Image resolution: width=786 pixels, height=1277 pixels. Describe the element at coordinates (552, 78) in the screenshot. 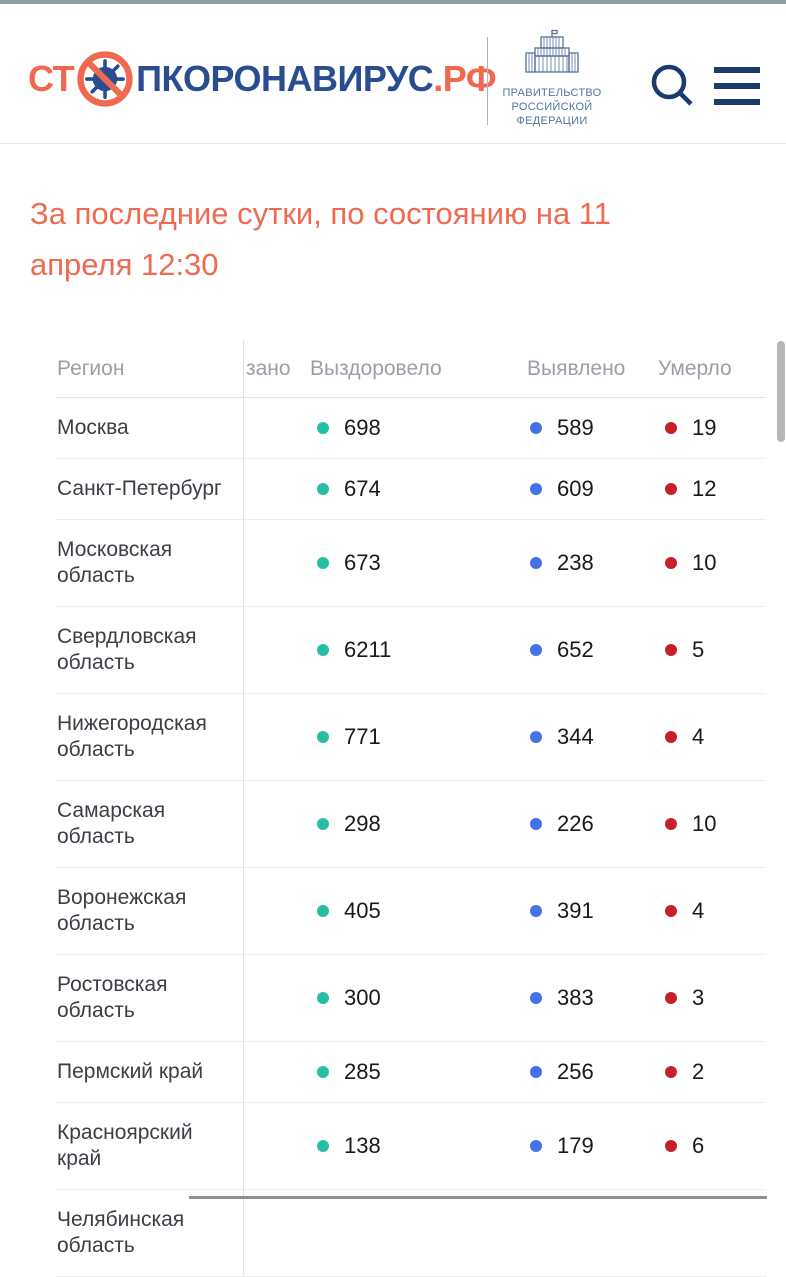

I see `government-link: ПРАВИТЕЛЬСТВО РОССИЙСКОЙ ФЕДЕРАЦИИ` at that location.